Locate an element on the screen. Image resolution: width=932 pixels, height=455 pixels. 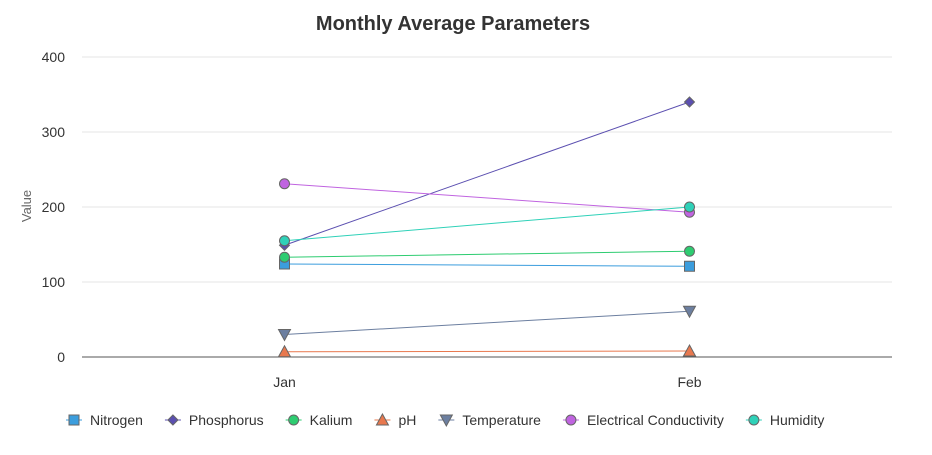
x-tick-label: Jan is located at coordinates (284, 382).